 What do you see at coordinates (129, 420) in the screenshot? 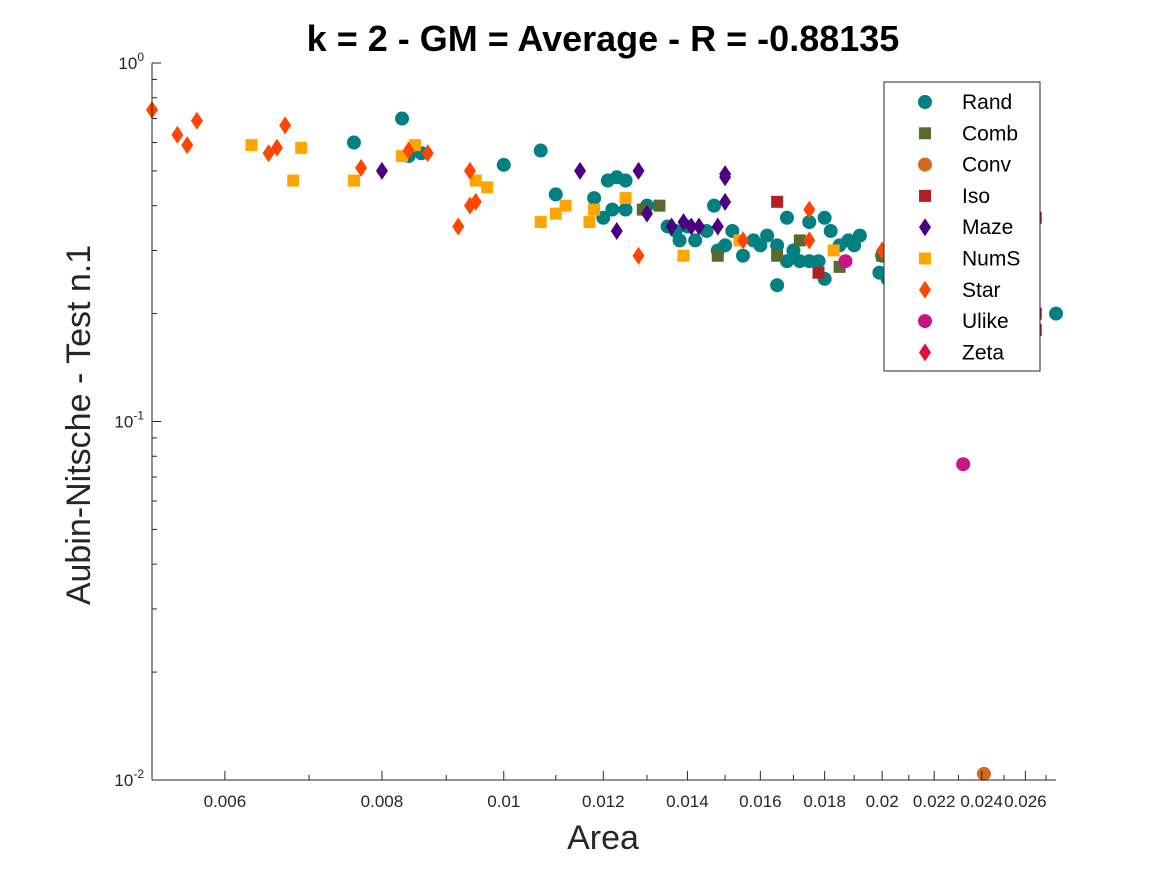
I see `y-tick-label: 10⁻¹` at bounding box center [129, 420].